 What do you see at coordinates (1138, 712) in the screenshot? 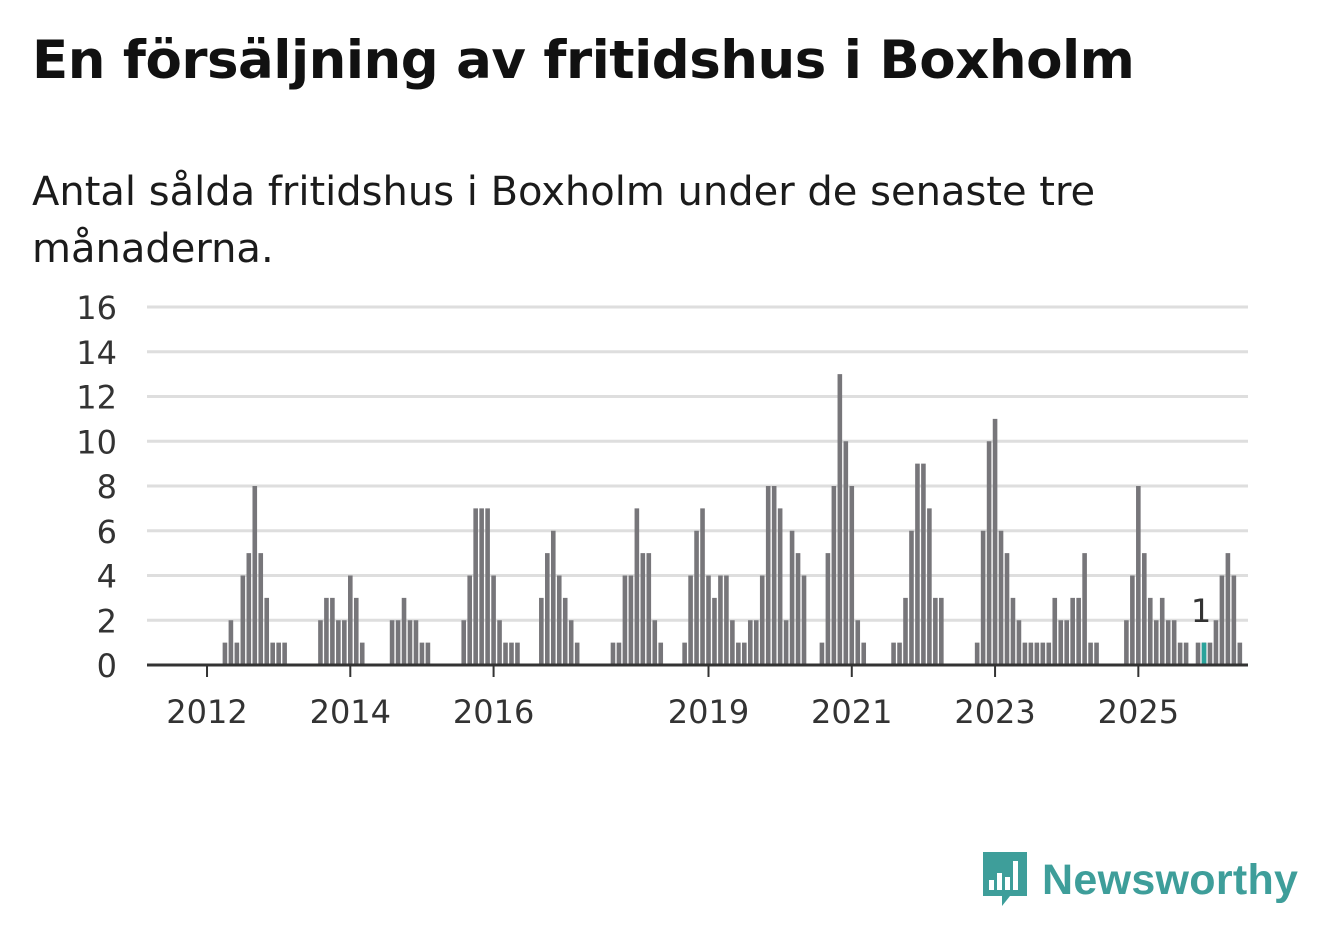
I see `x-tick-label: 2025` at bounding box center [1138, 712].